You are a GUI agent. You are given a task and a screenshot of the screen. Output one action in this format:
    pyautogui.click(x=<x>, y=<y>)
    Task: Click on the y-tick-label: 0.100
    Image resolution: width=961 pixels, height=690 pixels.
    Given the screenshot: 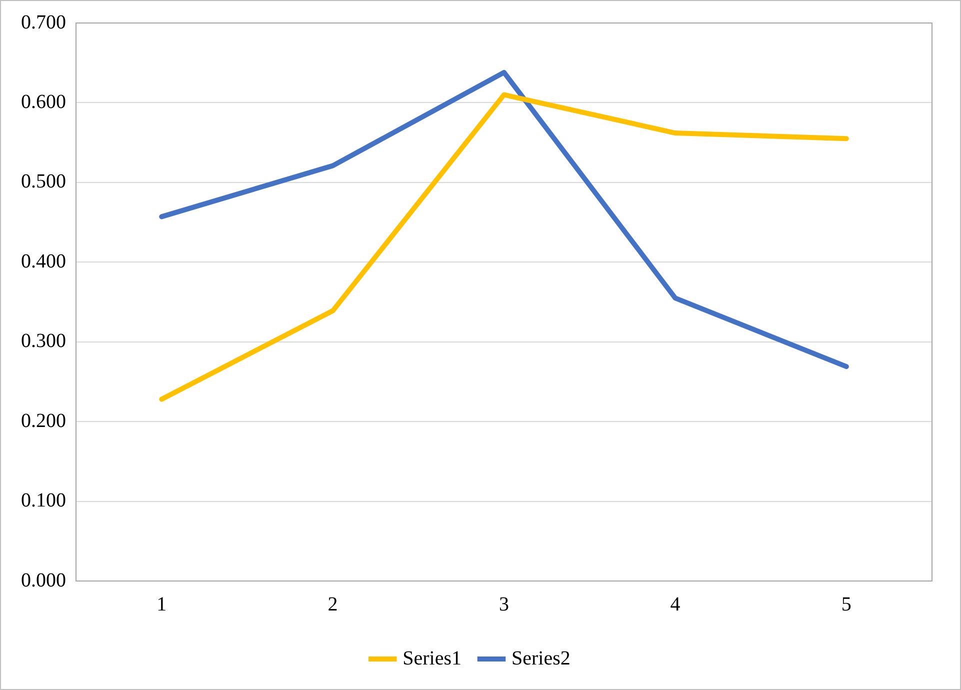 What is the action you would take?
    pyautogui.click(x=43, y=501)
    